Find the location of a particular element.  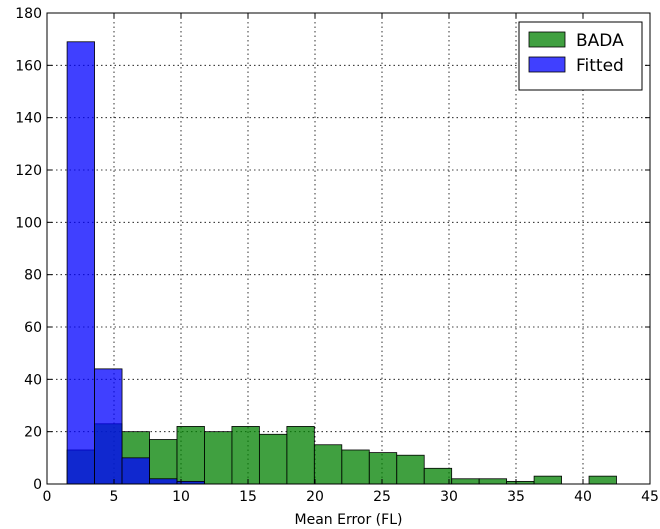

legend: BADA Fitted is located at coordinates (580, 56).